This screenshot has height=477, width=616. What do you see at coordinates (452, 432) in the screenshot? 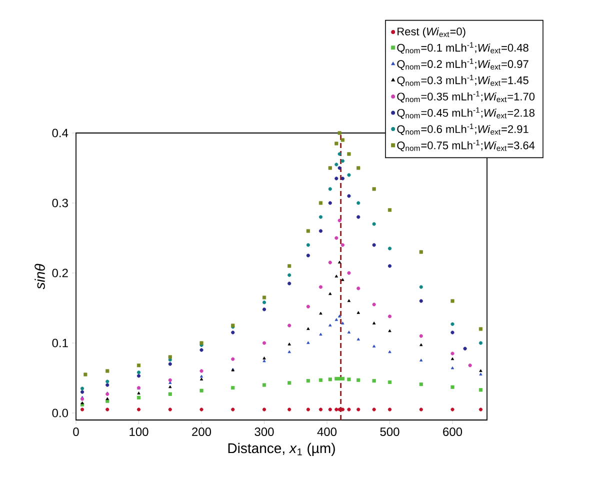
I see `x-tick-label: 600` at bounding box center [452, 432].